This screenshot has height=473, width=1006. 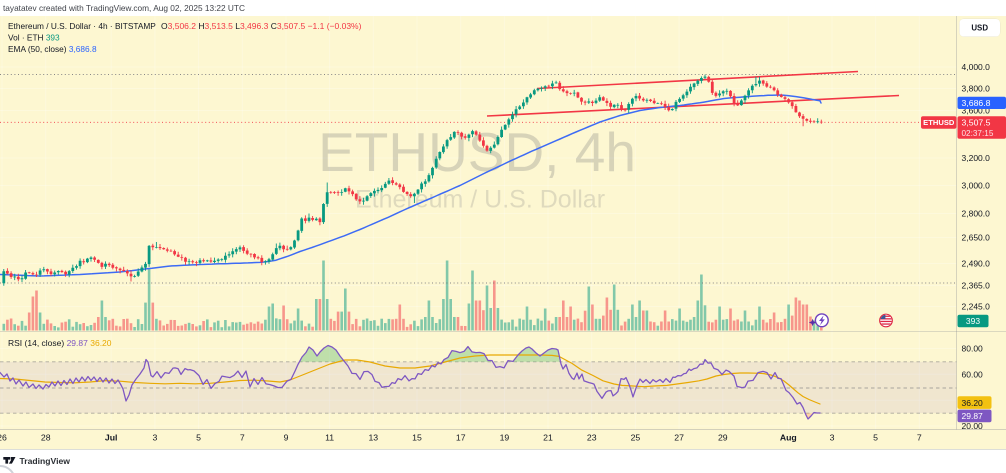 What do you see at coordinates (976, 307) in the screenshot?
I see `svg-text: 2,245.0` at bounding box center [976, 307].